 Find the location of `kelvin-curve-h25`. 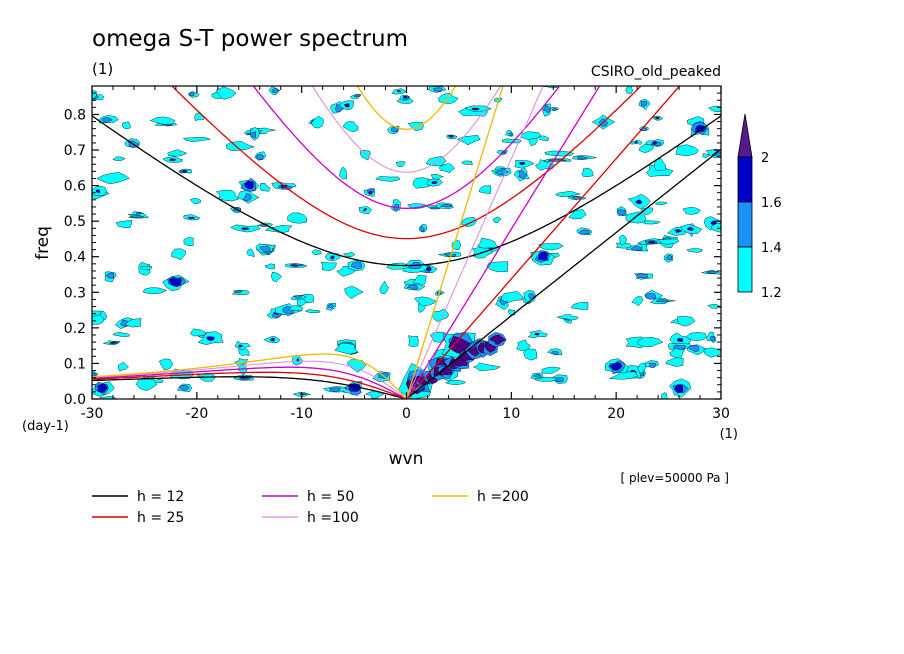

kelvin-curve-h25 is located at coordinates (543, 242).